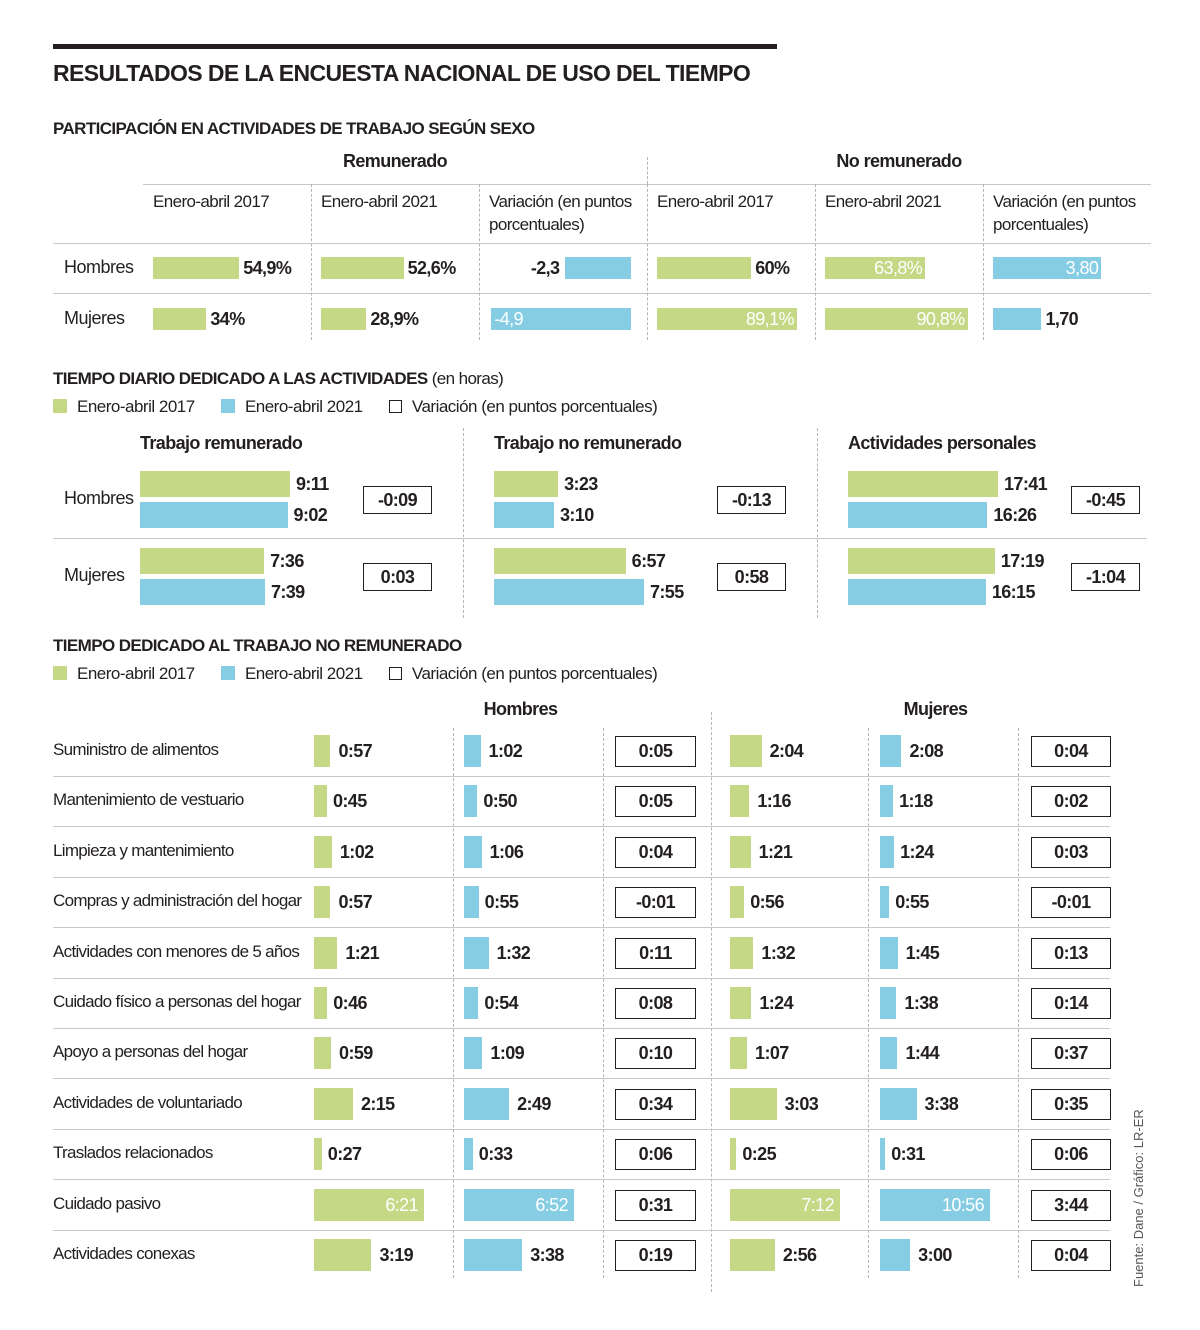 This screenshot has height=1330, width=1200. I want to click on value-label: 0:50, so click(500, 801).